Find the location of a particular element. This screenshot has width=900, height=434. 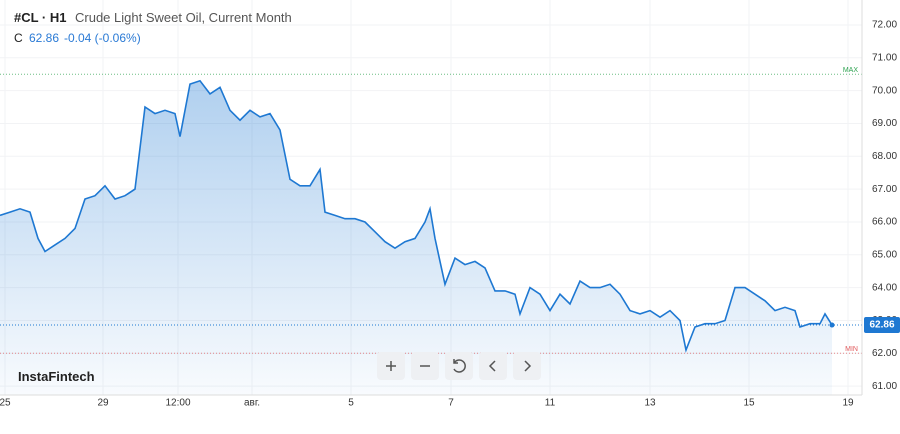

x-tick-label: 11 is located at coordinates (550, 403).